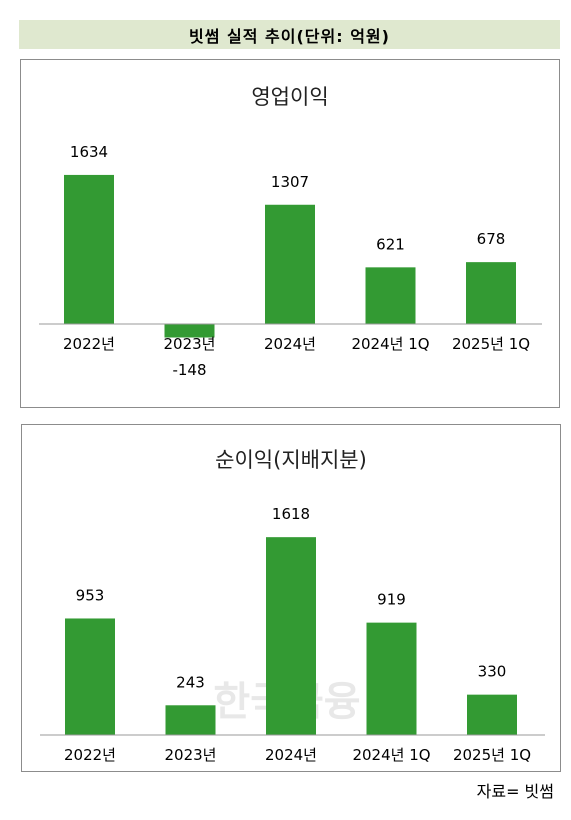 The width and height of the screenshot is (571, 820). Describe the element at coordinates (89, 152) in the screenshot. I see `data-label: 1634` at that location.